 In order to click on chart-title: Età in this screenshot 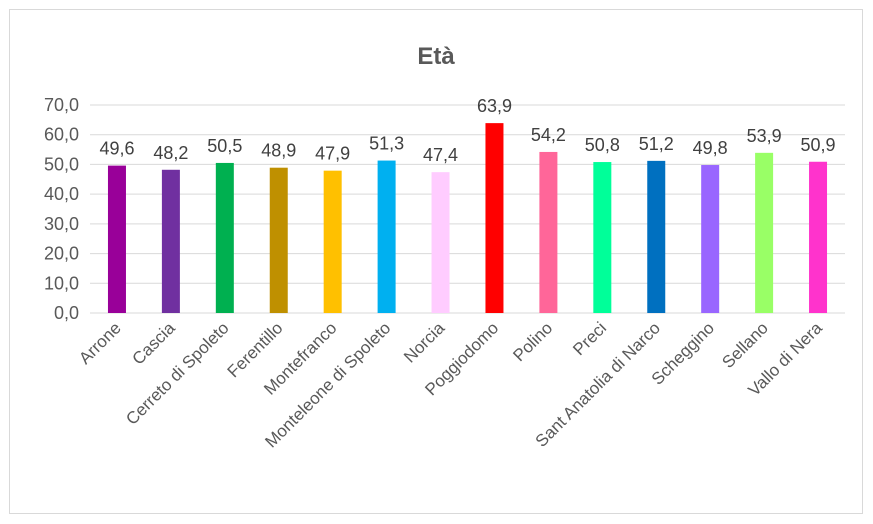, I will do `click(436, 56)`.